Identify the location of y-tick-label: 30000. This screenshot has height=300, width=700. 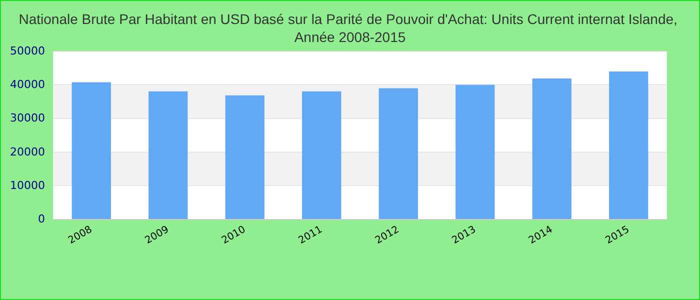
(27, 118).